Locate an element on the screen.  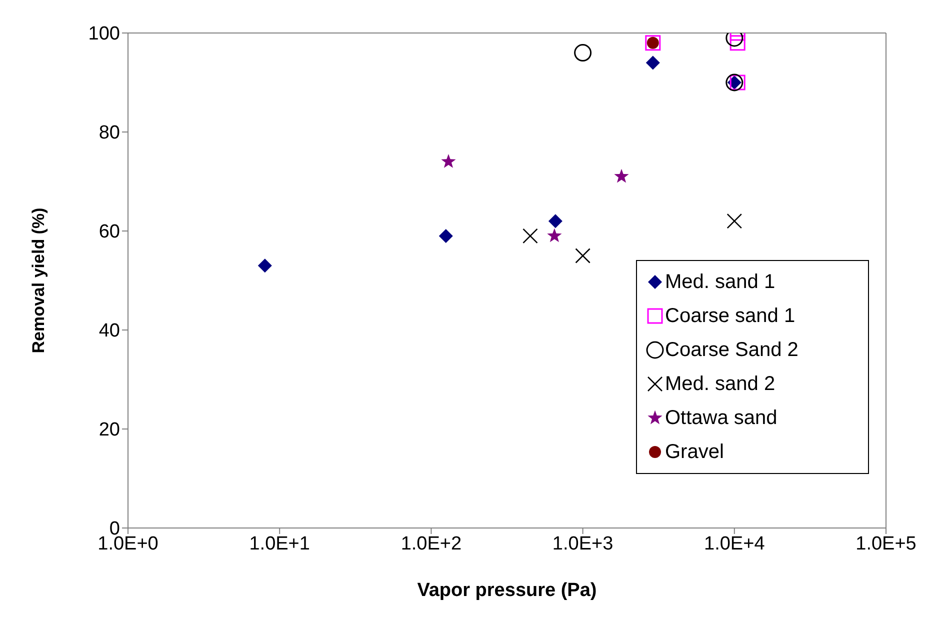
x-axis-title: Vapor pressure (Pa) is located at coordinates (507, 590).